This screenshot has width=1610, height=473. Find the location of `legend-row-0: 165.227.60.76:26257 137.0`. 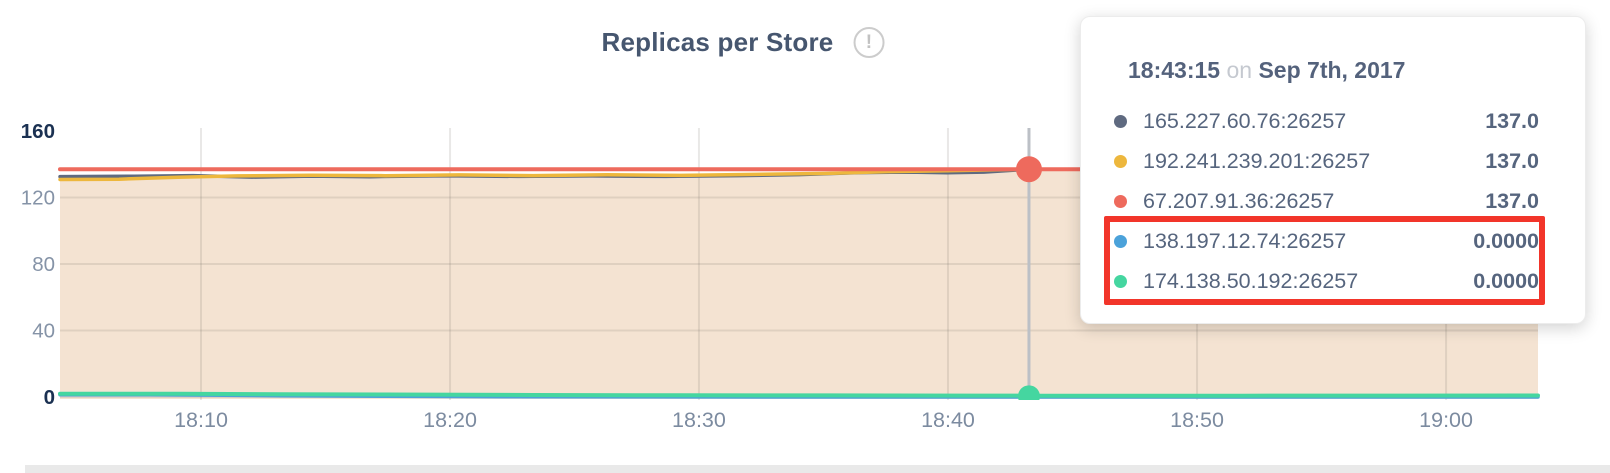

legend-row-0: 165.227.60.76:26257 137.0 is located at coordinates (1333, 121).